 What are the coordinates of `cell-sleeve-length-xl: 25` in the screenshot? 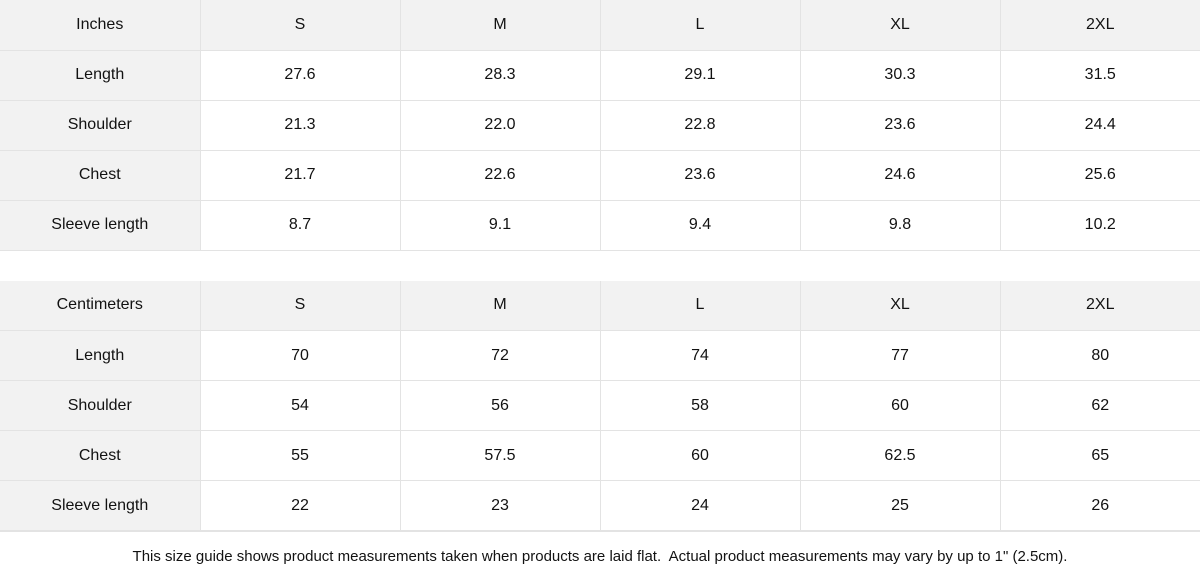 It's located at (900, 505).